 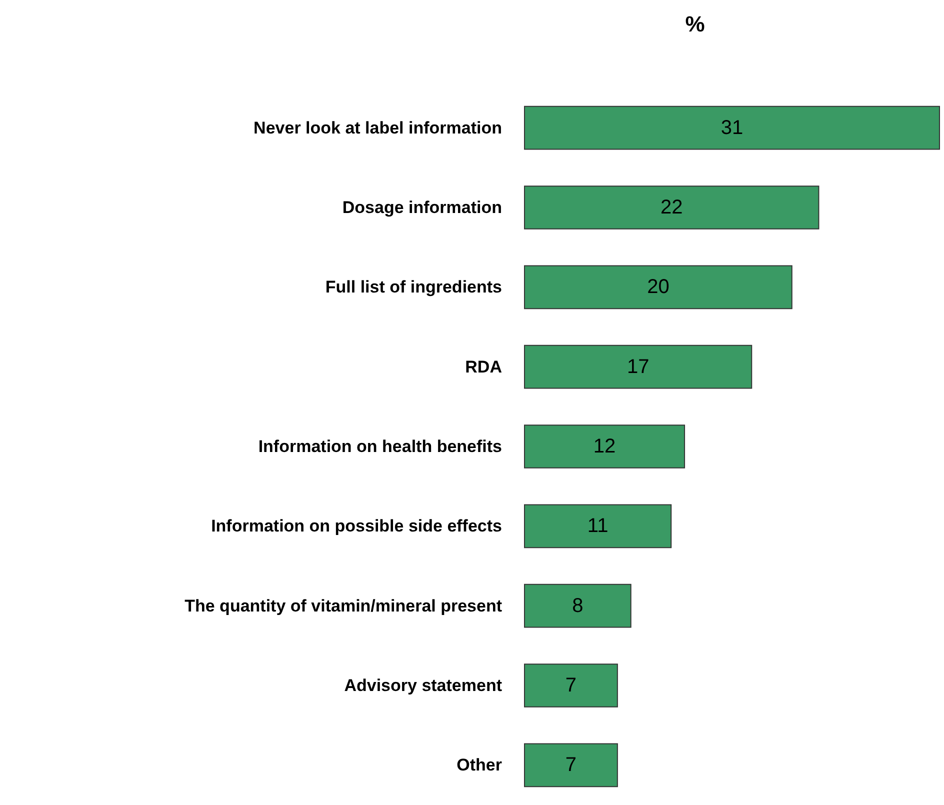 I want to click on data-label: 12, so click(x=604, y=447).